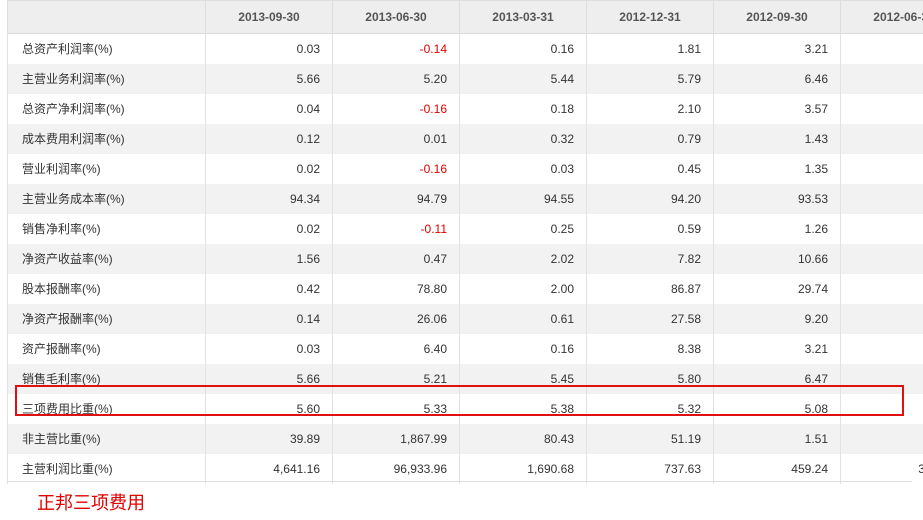 This screenshot has height=520, width=923. I want to click on cell-value: 5.38, so click(523, 408).